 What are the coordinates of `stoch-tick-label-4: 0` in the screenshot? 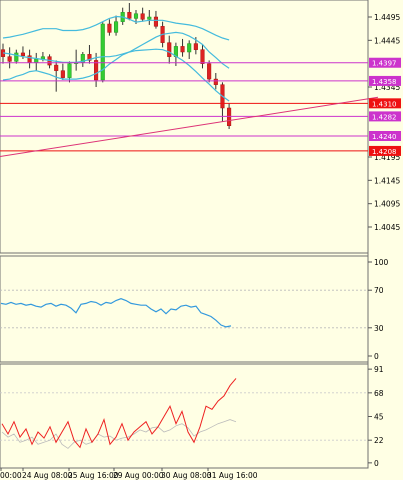 It's located at (376, 463).